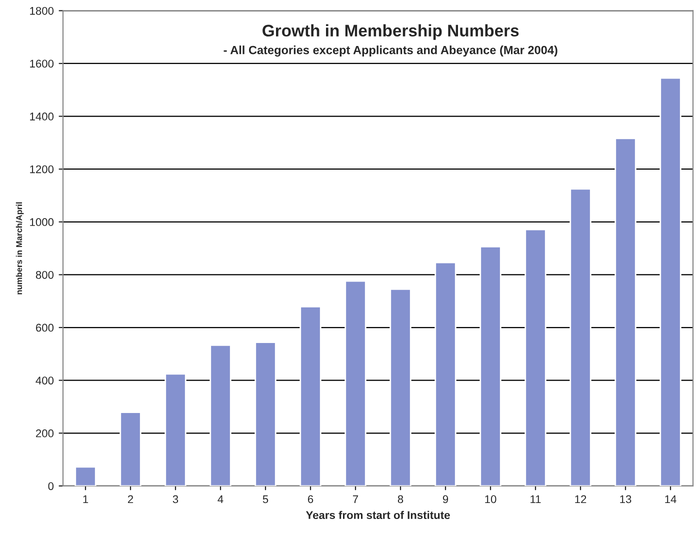 Image resolution: width=700 pixels, height=534 pixels. What do you see at coordinates (265, 499) in the screenshot?
I see `x-tick-label: 5` at bounding box center [265, 499].